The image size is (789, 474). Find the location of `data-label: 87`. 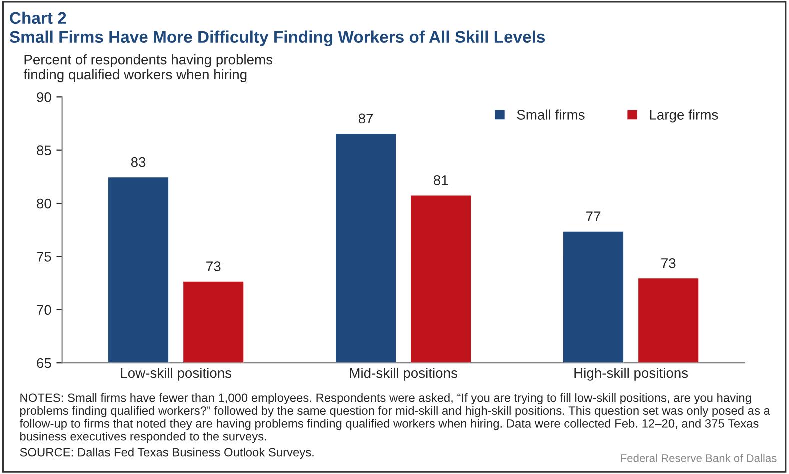

data-label: 87 is located at coordinates (366, 119).